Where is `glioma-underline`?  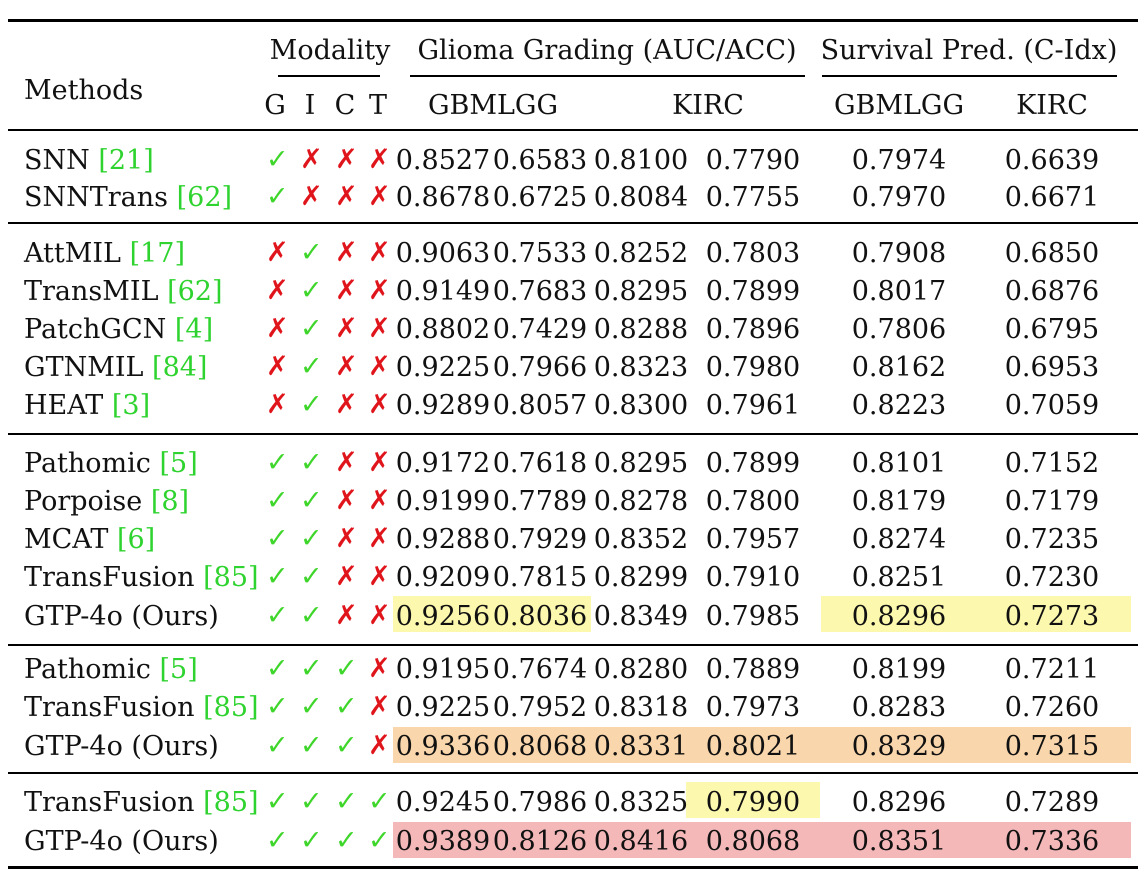 glioma-underline is located at coordinates (607, 76).